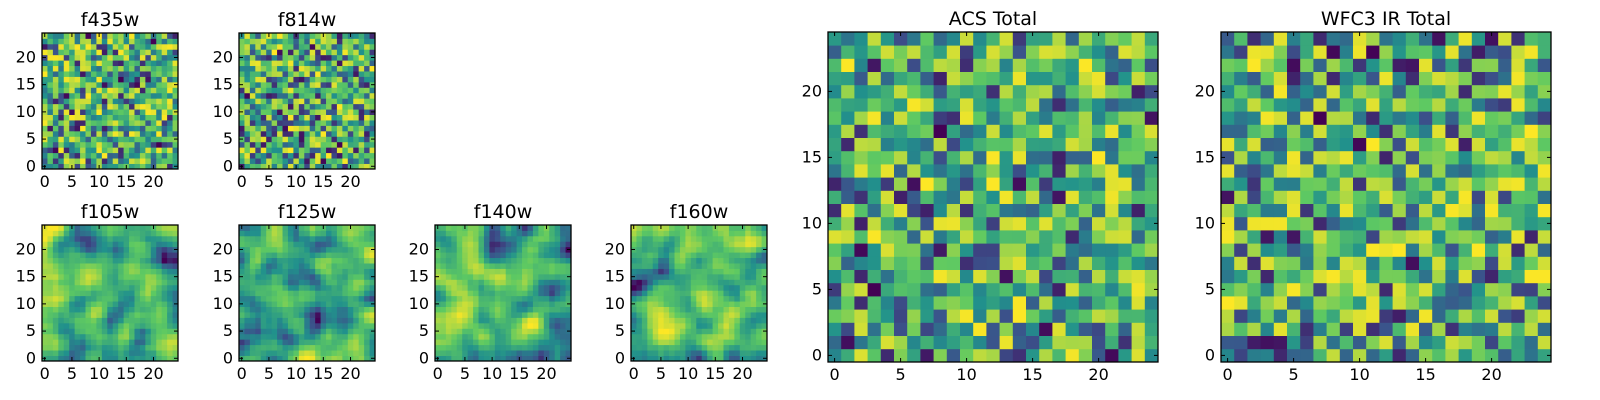 The width and height of the screenshot is (1600, 400). Describe the element at coordinates (492, 373) in the screenshot. I see `x-tick-label: 10` at that location.